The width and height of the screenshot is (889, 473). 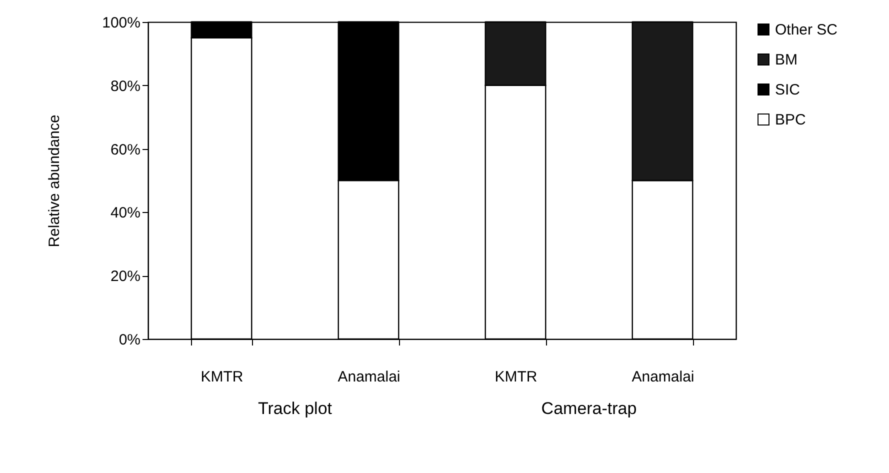 I want to click on y-tick-label: 0%, so click(x=129, y=340).